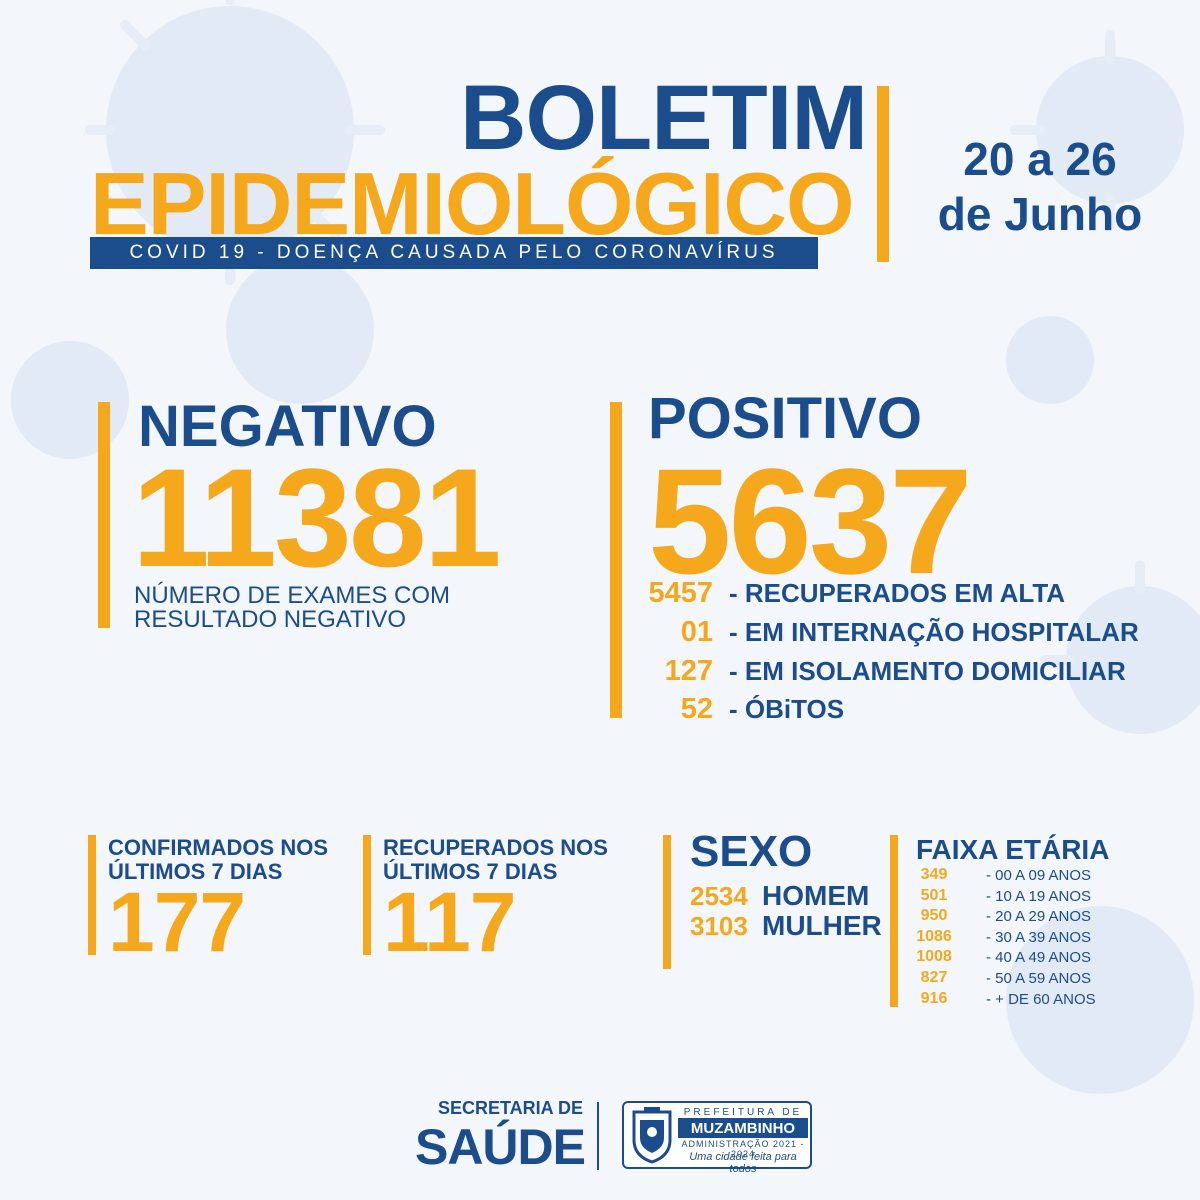 This screenshot has width=1200, height=1200. I want to click on positivo-value: 5637, so click(810, 521).